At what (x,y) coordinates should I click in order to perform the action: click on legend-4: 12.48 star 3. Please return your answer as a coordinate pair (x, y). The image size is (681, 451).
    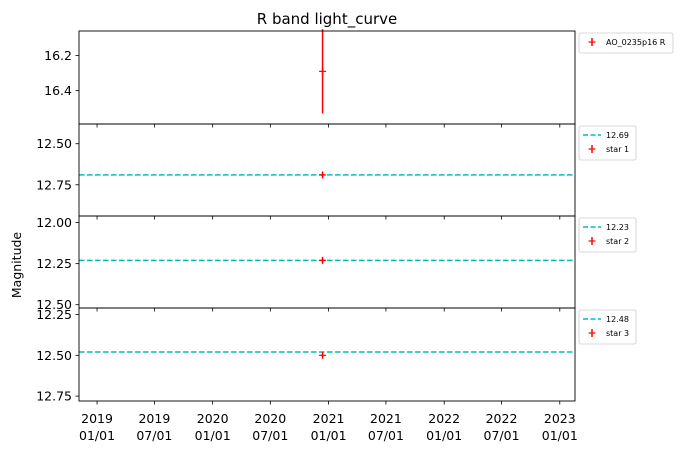
    Looking at the image, I should click on (607, 327).